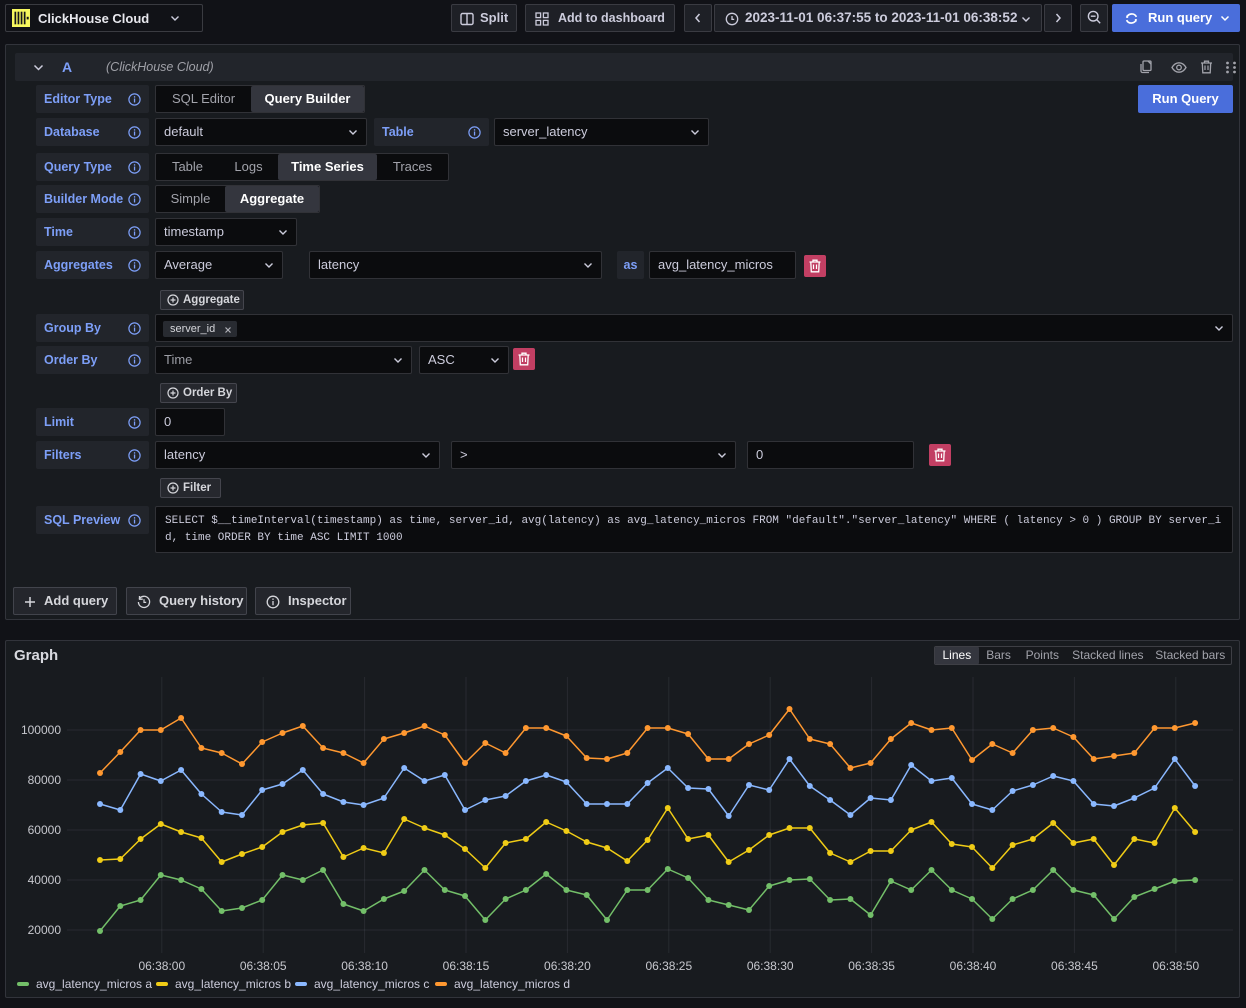 Image resolution: width=1246 pixels, height=1008 pixels. What do you see at coordinates (1074, 966) in the screenshot?
I see `svg-text: 06:38:45` at bounding box center [1074, 966].